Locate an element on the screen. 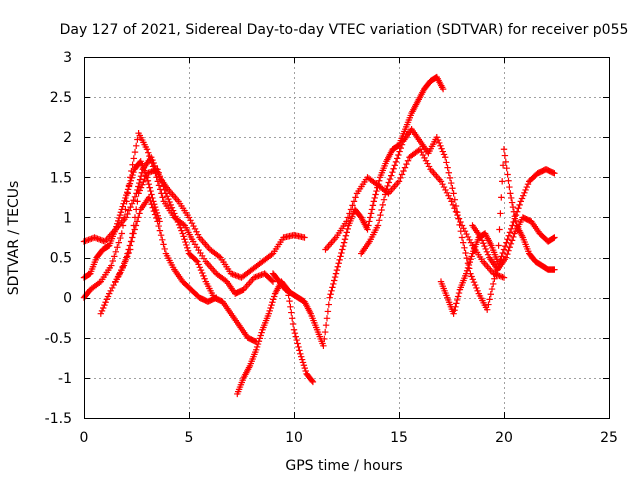  y-tick-label: -1.5 is located at coordinates (58, 419).